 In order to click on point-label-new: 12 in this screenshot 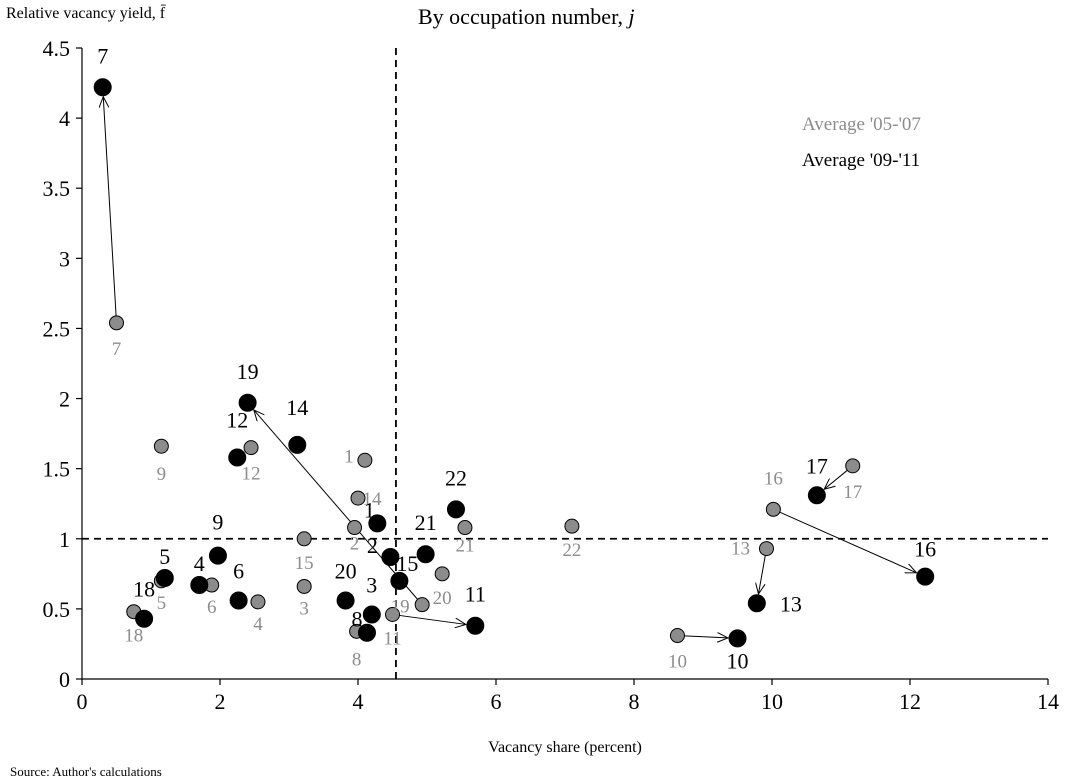, I will do `click(237, 419)`.